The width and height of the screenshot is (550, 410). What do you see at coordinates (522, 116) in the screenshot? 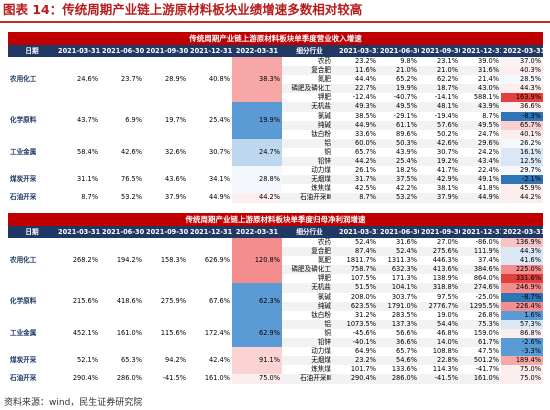
I see `subindustry-value: -8.3%` at bounding box center [522, 116].